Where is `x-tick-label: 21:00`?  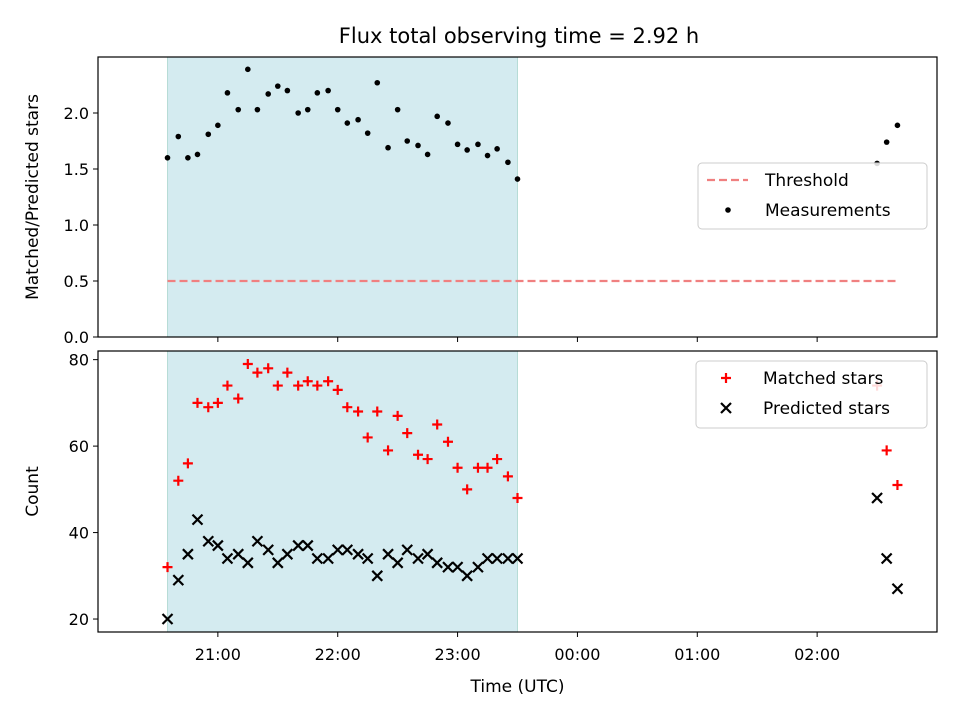
x-tick-label: 21:00 is located at coordinates (218, 654).